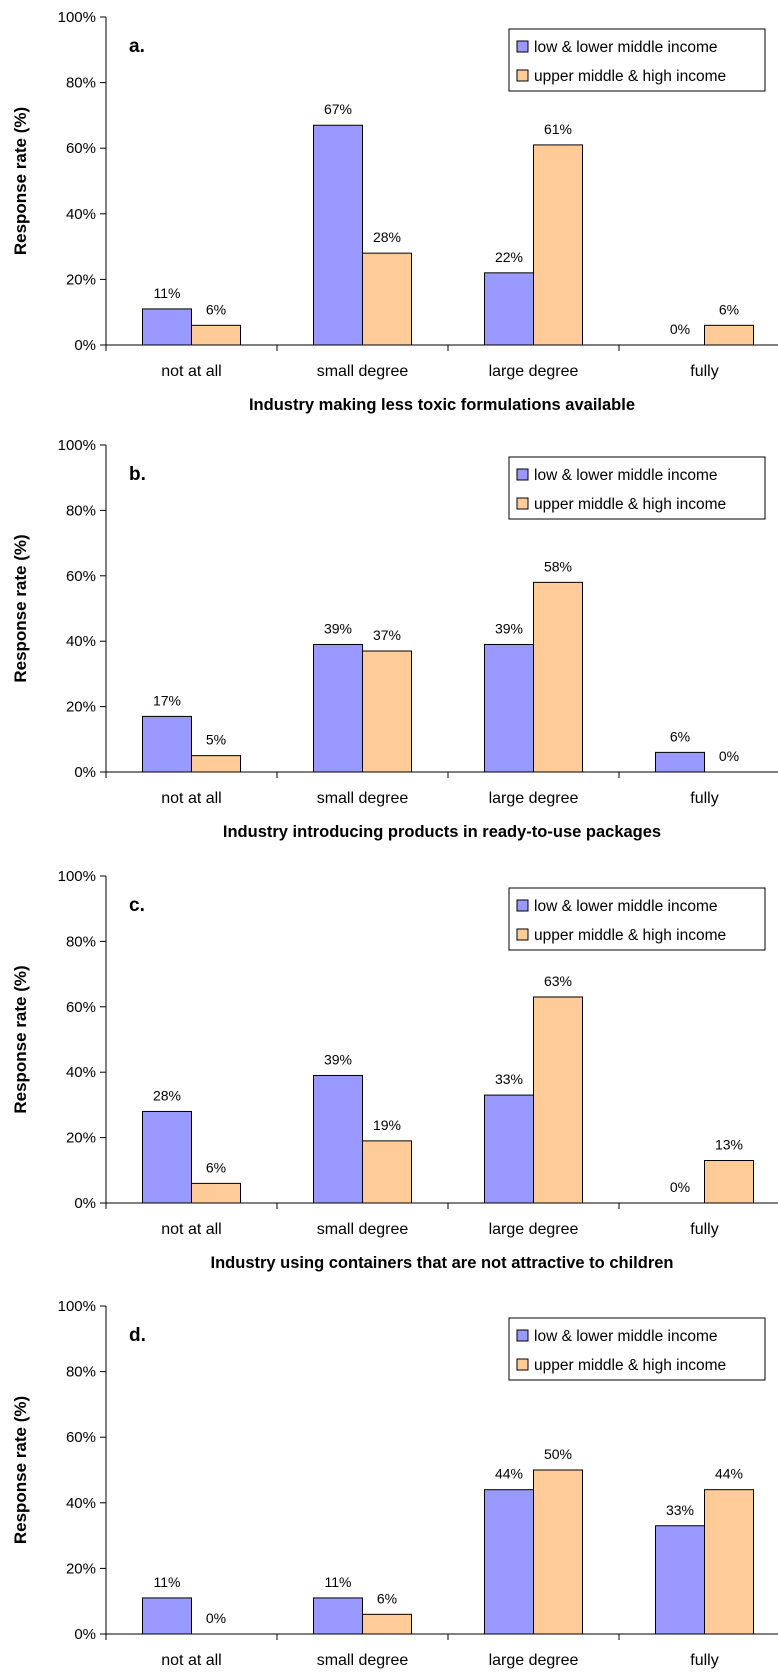 This screenshot has height=1672, width=778. I want to click on data-label: 17%, so click(167, 700).